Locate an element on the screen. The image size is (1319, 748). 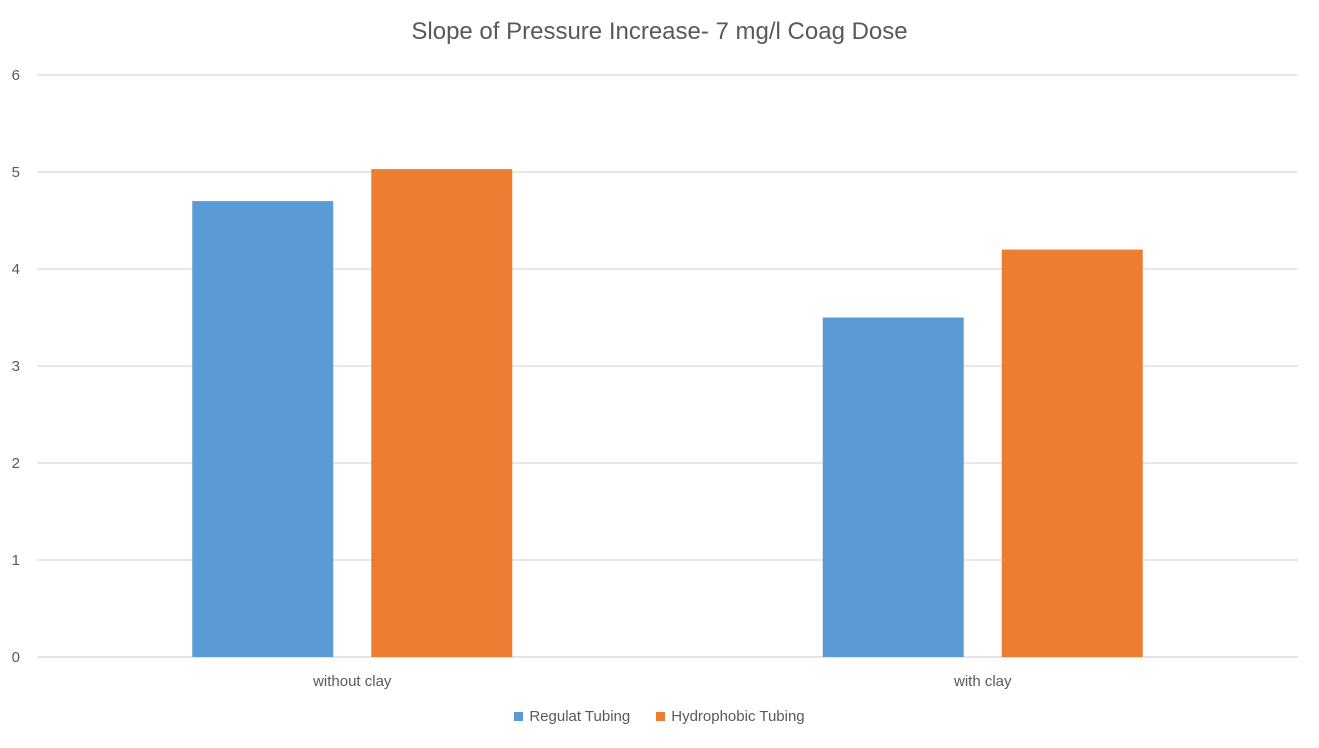
bar-hydrophobic-without-clay is located at coordinates (442, 413).